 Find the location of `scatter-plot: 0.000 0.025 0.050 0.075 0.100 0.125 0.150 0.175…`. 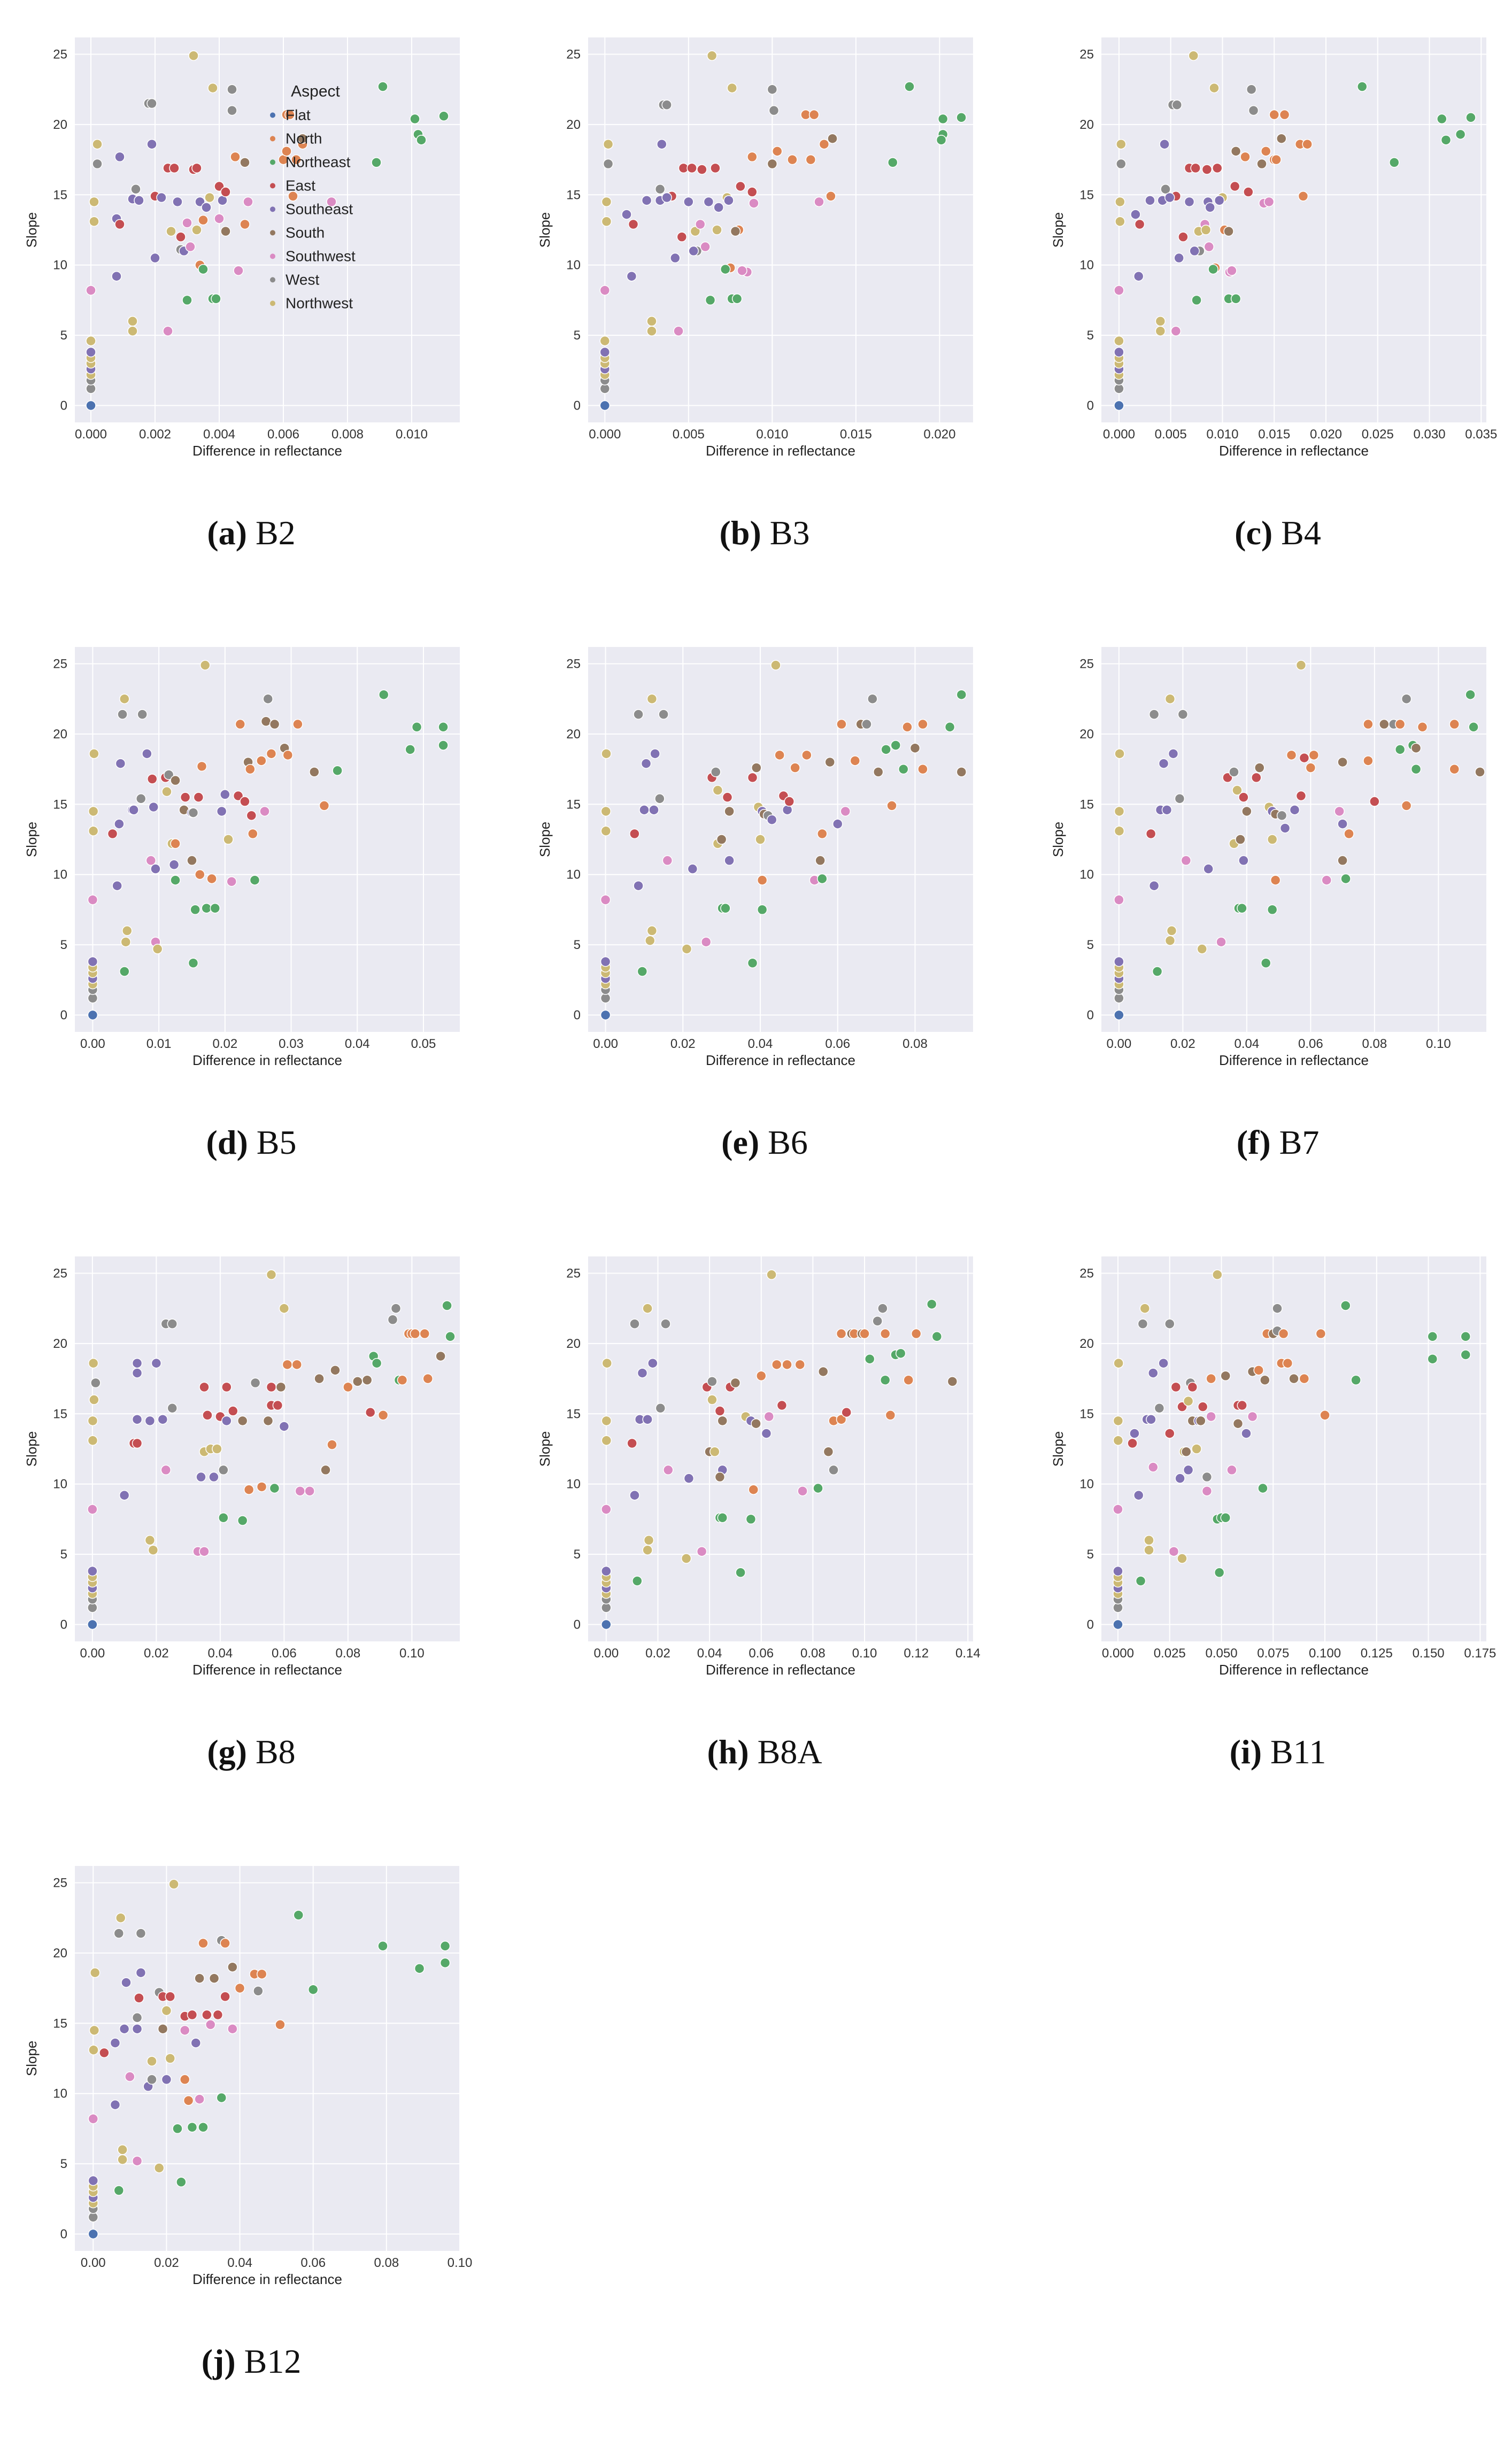

scatter-plot: 0.000 0.025 0.050 0.075 0.100 0.125 0.150 0.175… is located at coordinates (1273, 1467).